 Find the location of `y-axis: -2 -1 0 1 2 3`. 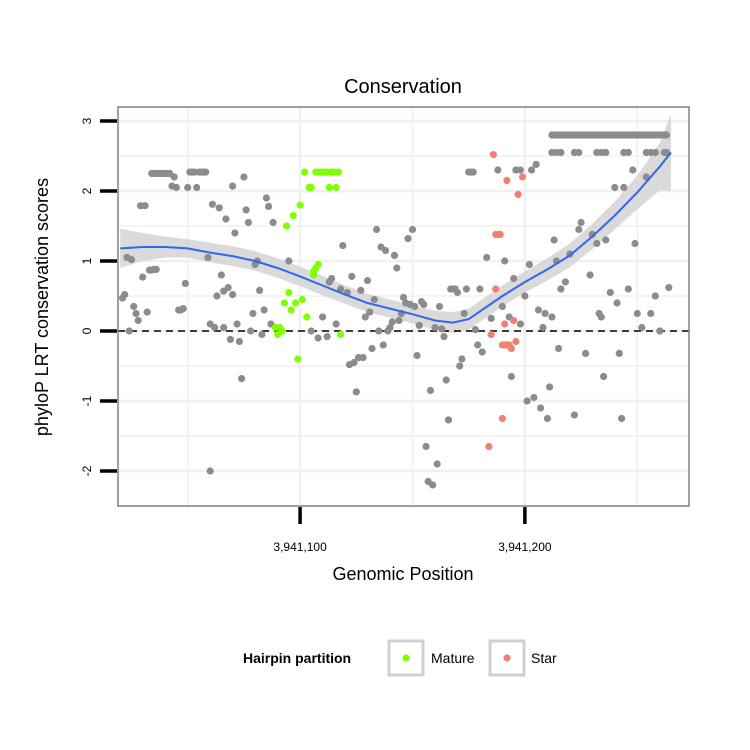

y-axis: -2 -1 0 1 2 3 is located at coordinates (98, 296).